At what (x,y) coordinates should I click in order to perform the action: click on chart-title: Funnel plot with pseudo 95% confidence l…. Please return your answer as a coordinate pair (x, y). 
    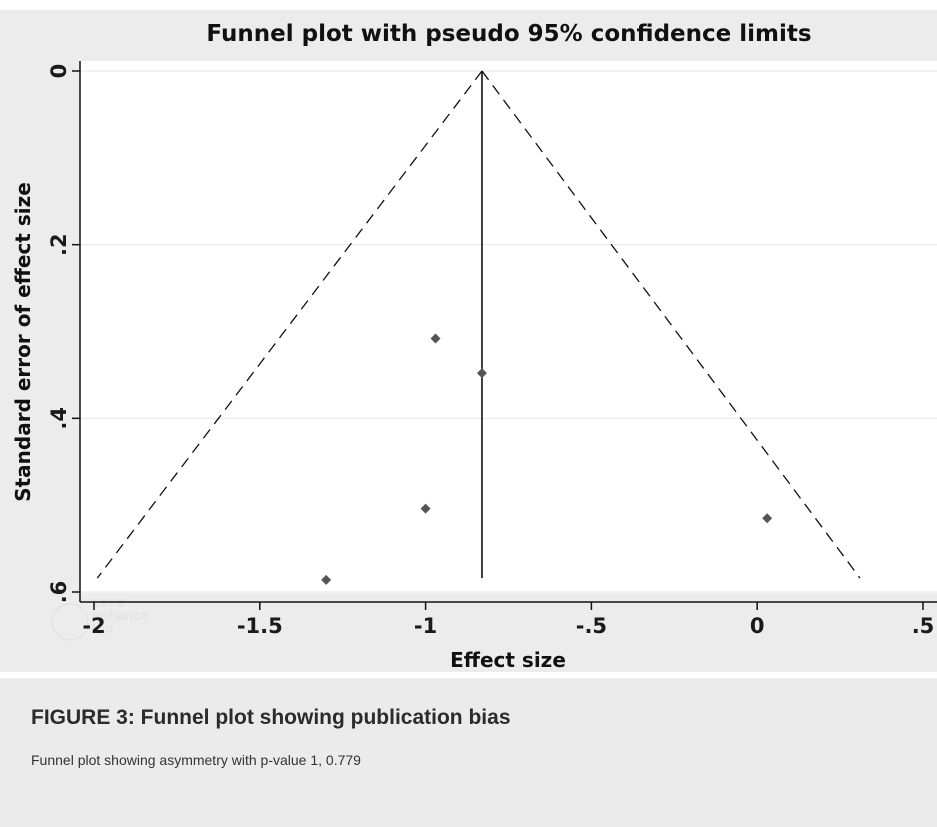
    Looking at the image, I should click on (508, 34).